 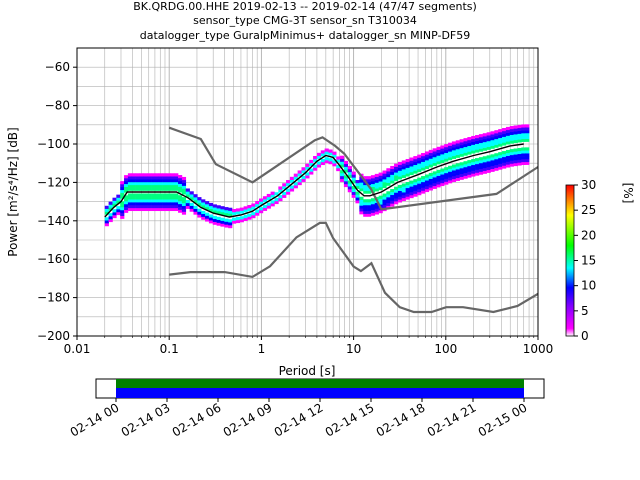 I want to click on timeline-tick-label: 02-14 09, so click(x=248, y=419).